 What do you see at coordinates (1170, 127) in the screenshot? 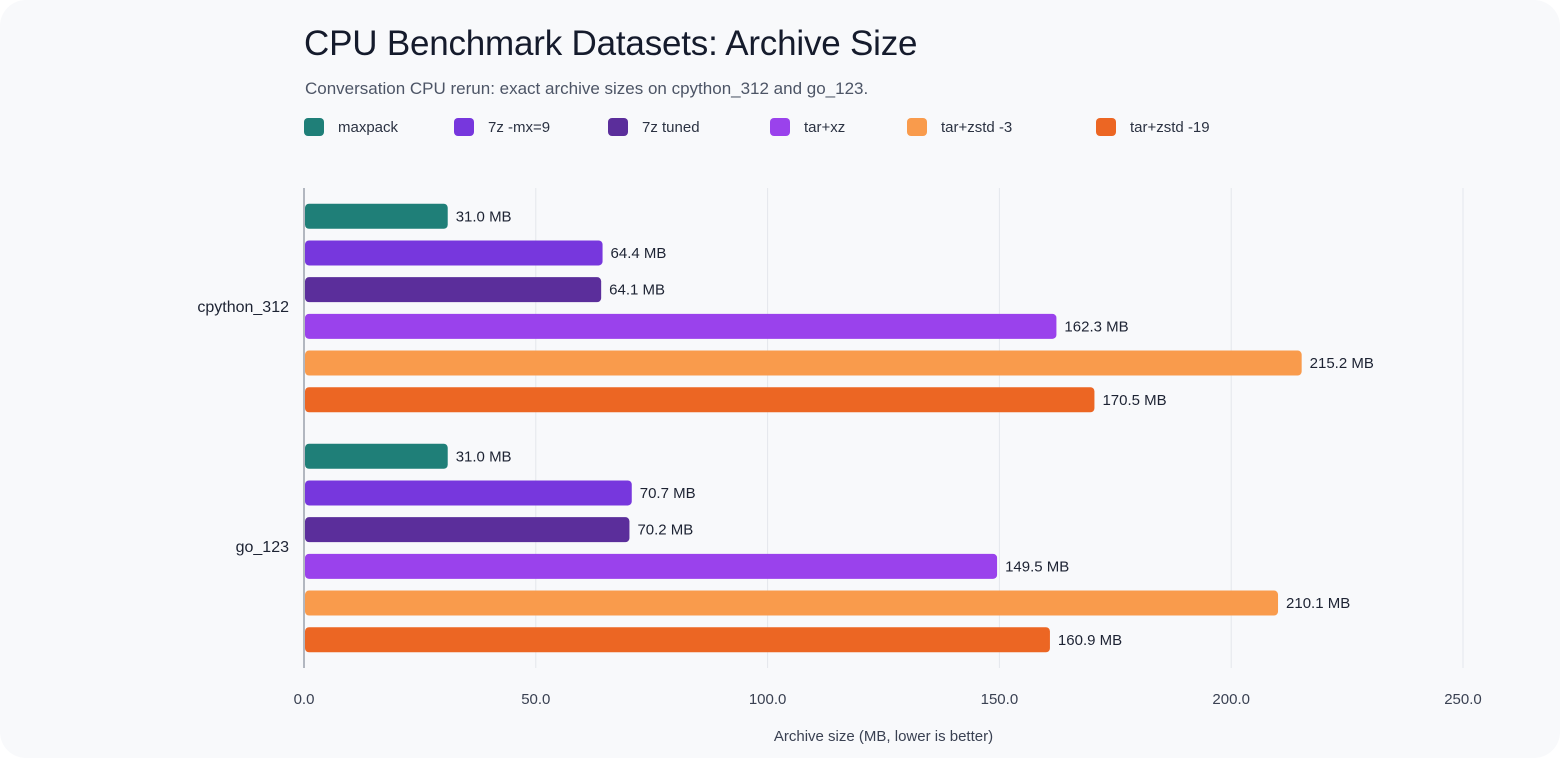
I see `legend-label: tar+zstd -19` at bounding box center [1170, 127].